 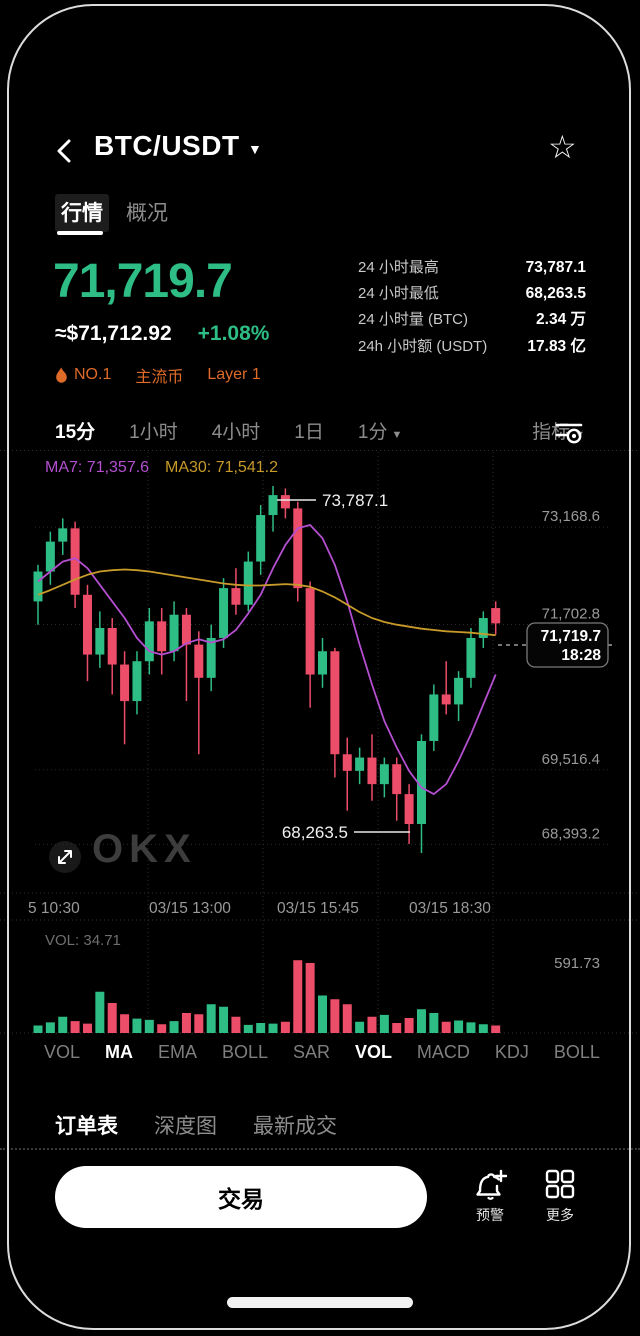 What do you see at coordinates (93, 374) in the screenshot?
I see `badge-label: NO.1` at bounding box center [93, 374].